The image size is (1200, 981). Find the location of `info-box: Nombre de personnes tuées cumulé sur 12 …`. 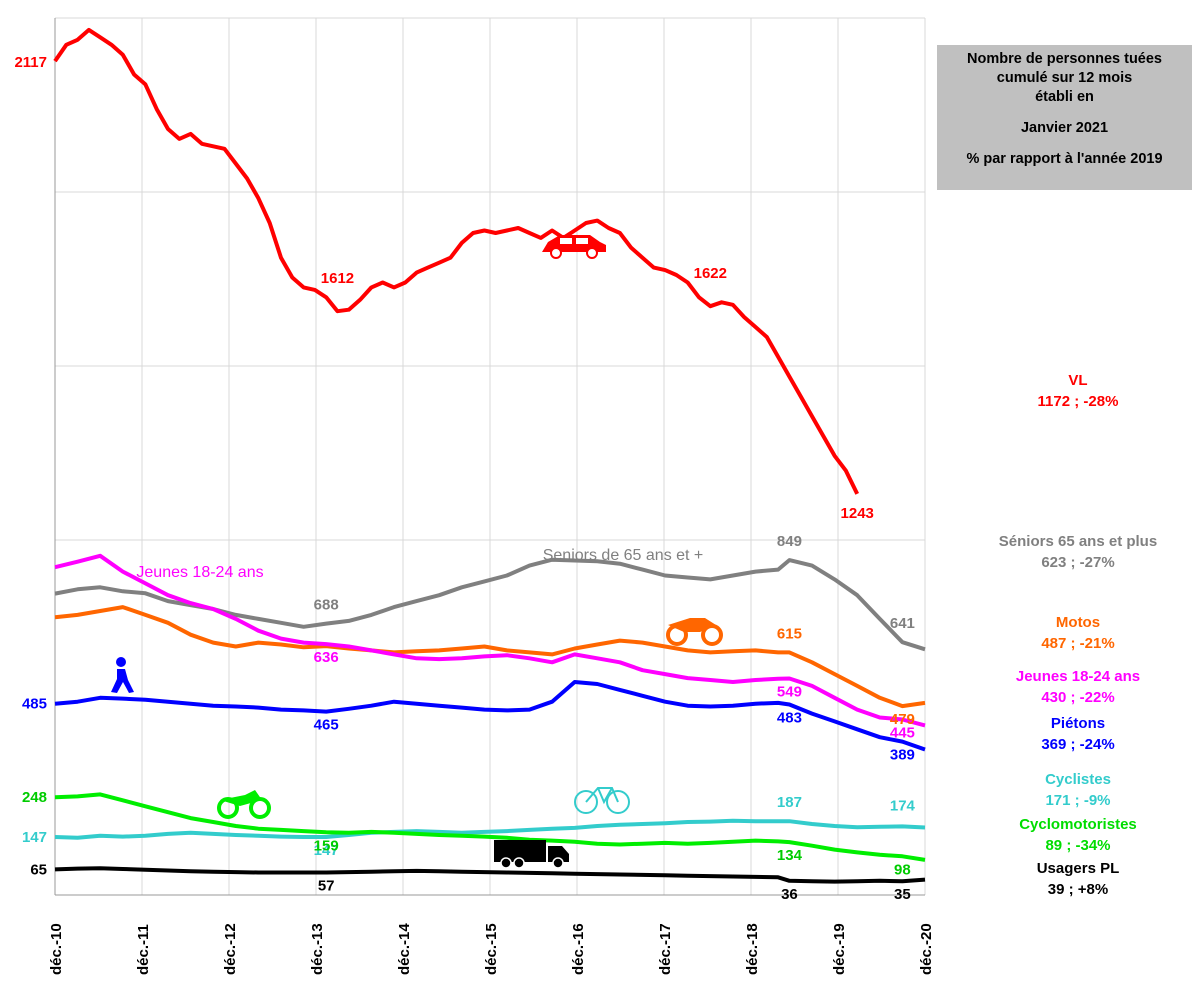

info-box: Nombre de personnes tuées cumulé sur 12 … is located at coordinates (1064, 117).